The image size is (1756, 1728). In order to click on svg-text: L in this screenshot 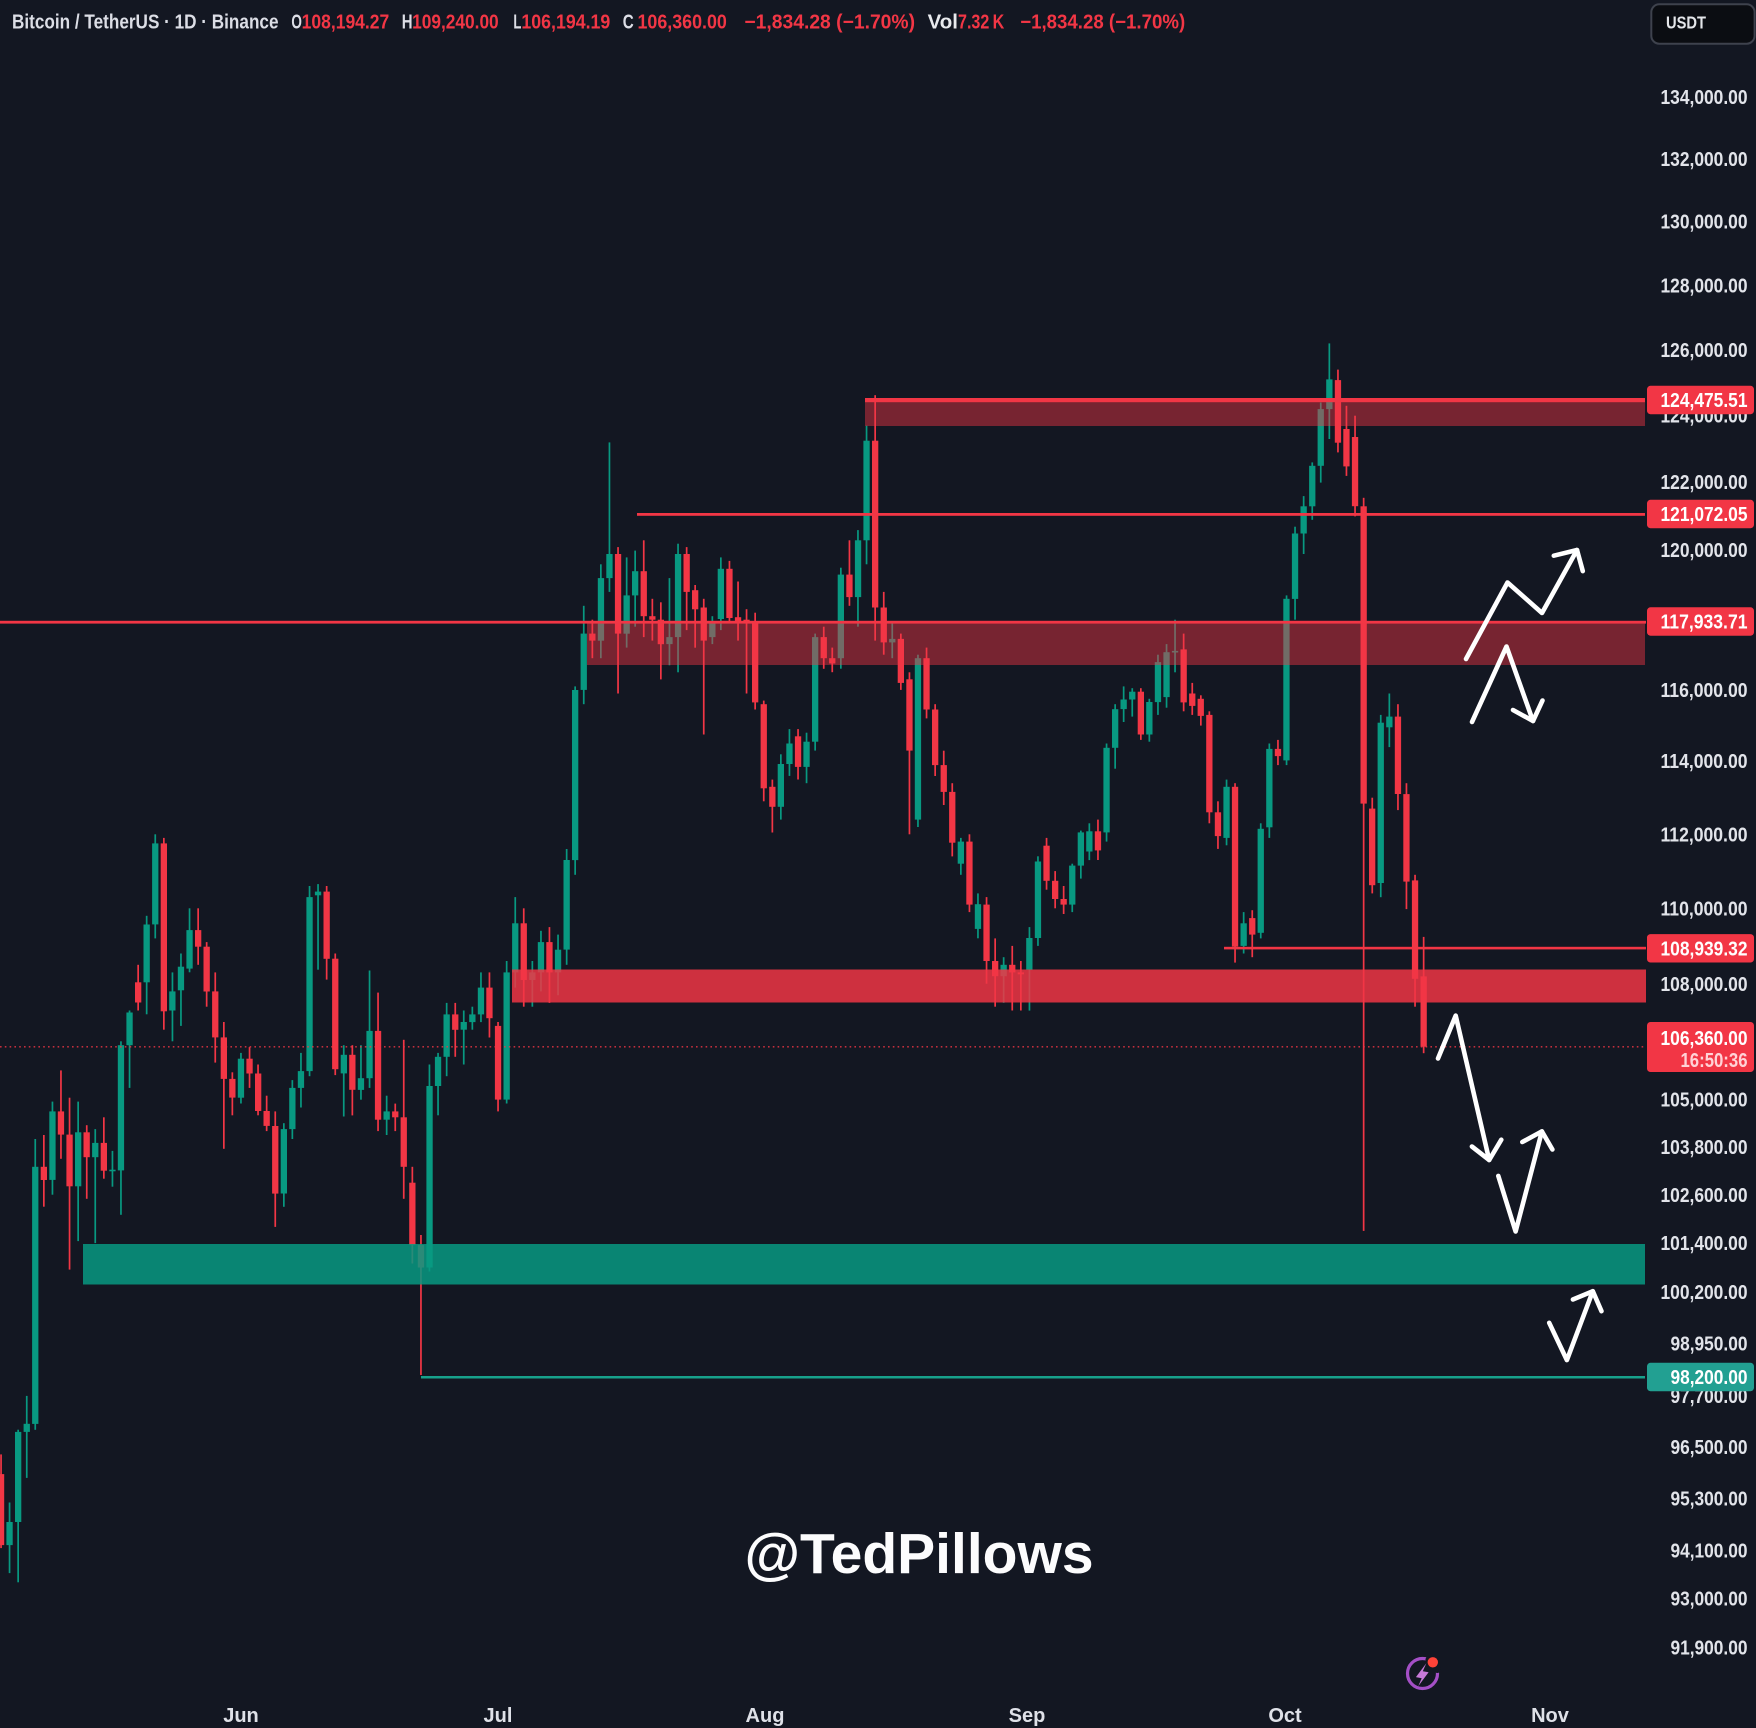, I will do `click(517, 23)`.